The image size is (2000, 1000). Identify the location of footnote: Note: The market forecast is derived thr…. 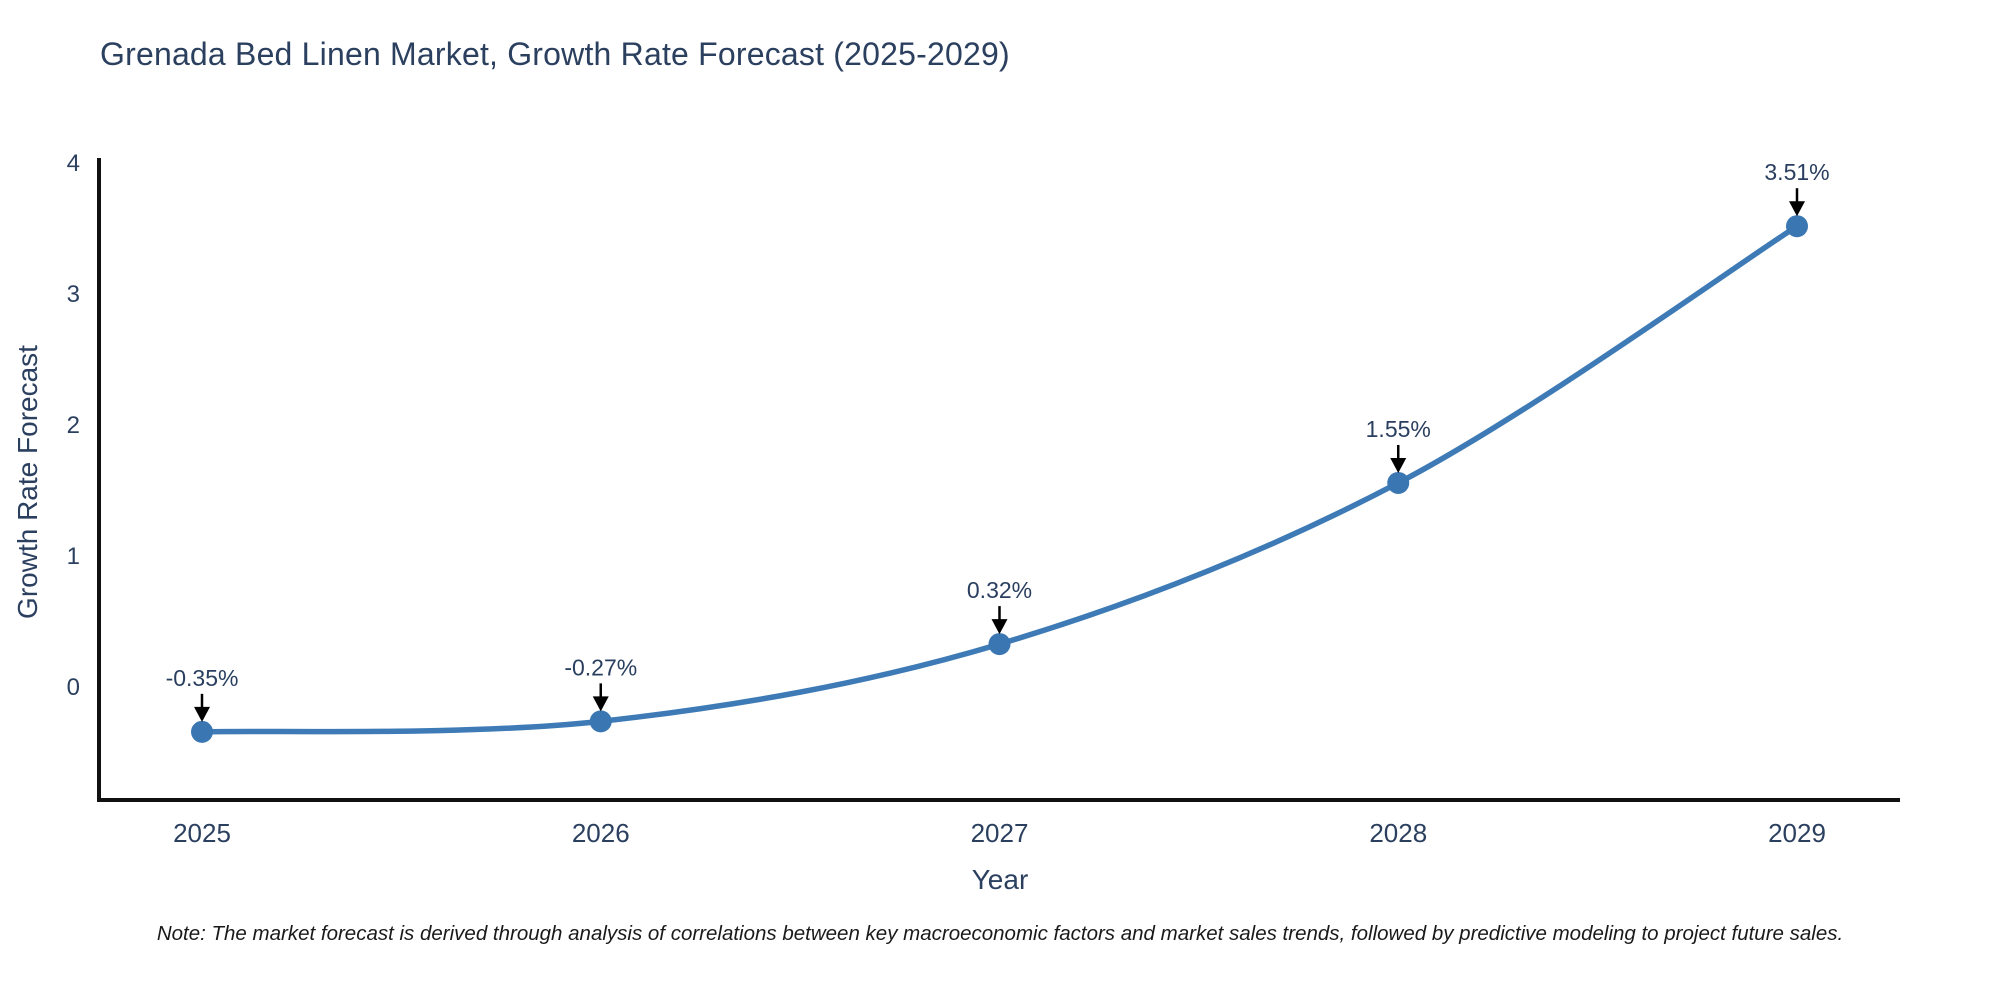
(1000, 933).